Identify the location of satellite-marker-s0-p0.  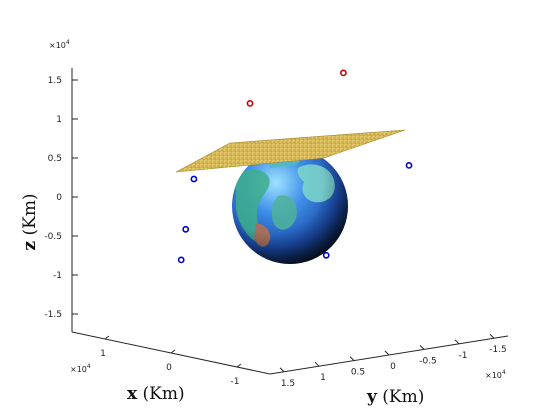
(250, 103).